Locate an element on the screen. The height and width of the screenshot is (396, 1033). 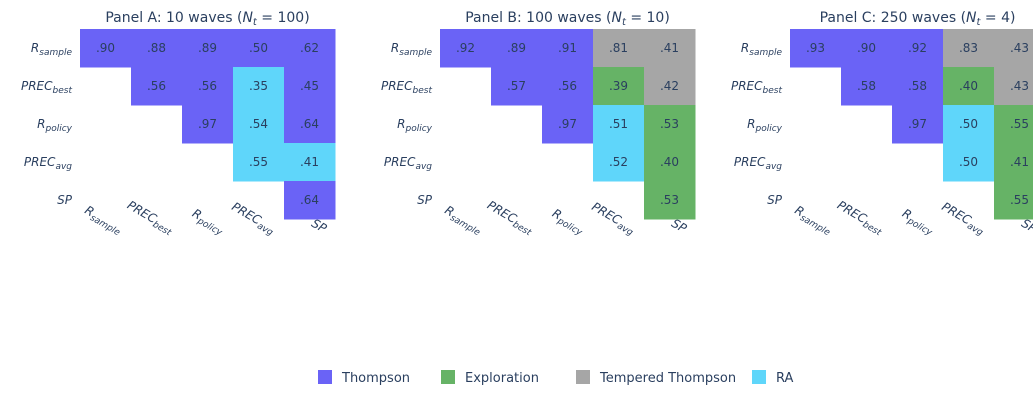
cell-value-label: .64 is located at coordinates (309, 200).